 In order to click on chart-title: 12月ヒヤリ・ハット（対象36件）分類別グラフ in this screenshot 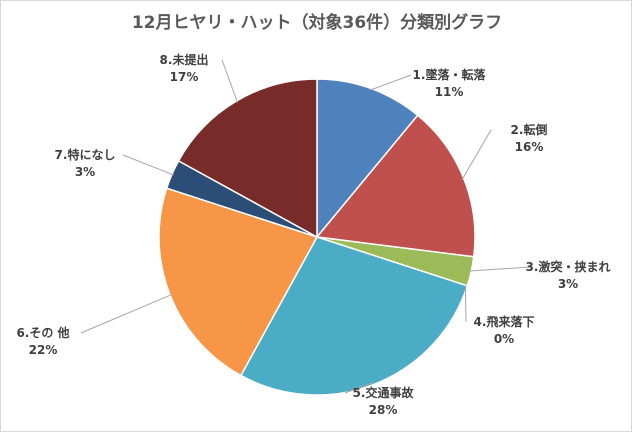, I will do `click(317, 23)`.